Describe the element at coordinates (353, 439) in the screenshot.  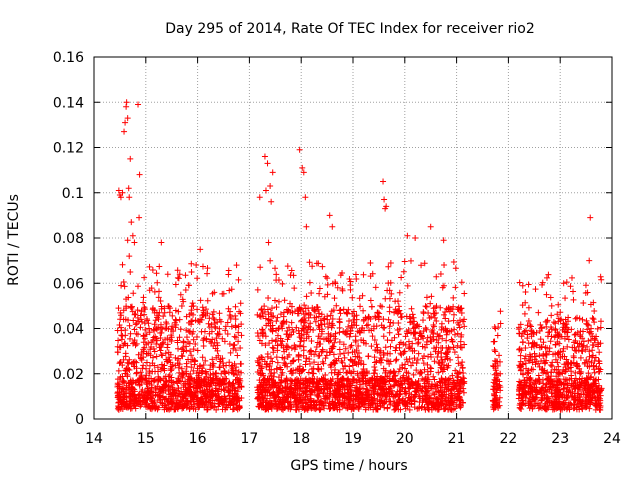
I see `x-tick-labels: 14 15 16 17 18 19 20 21 22 23 24` at that location.